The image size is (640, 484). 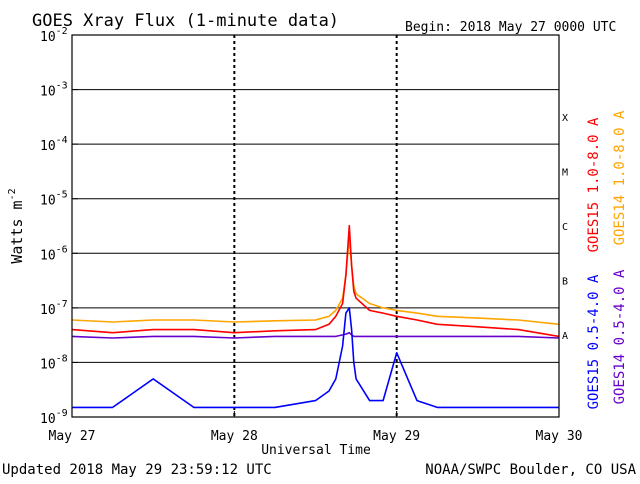 I want to click on y-tick-label-0: 10⁻², so click(x=54, y=35).